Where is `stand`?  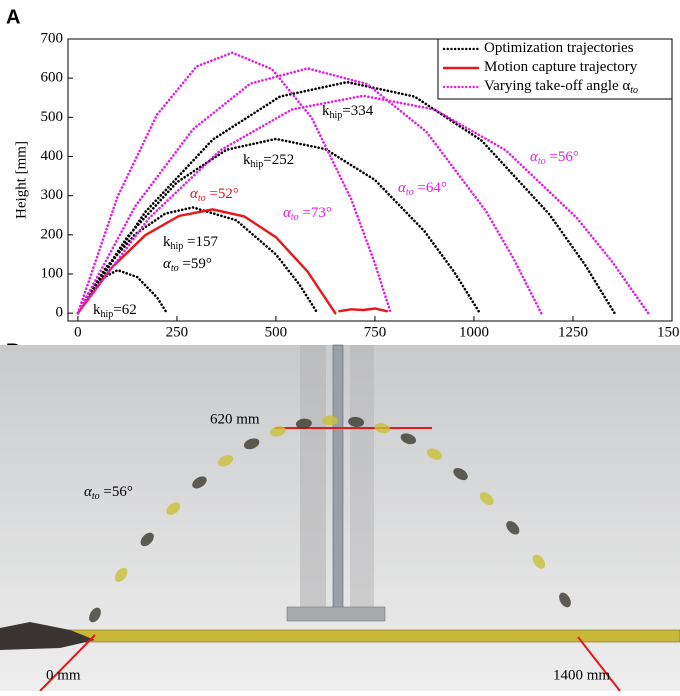 stand is located at coordinates (336, 614).